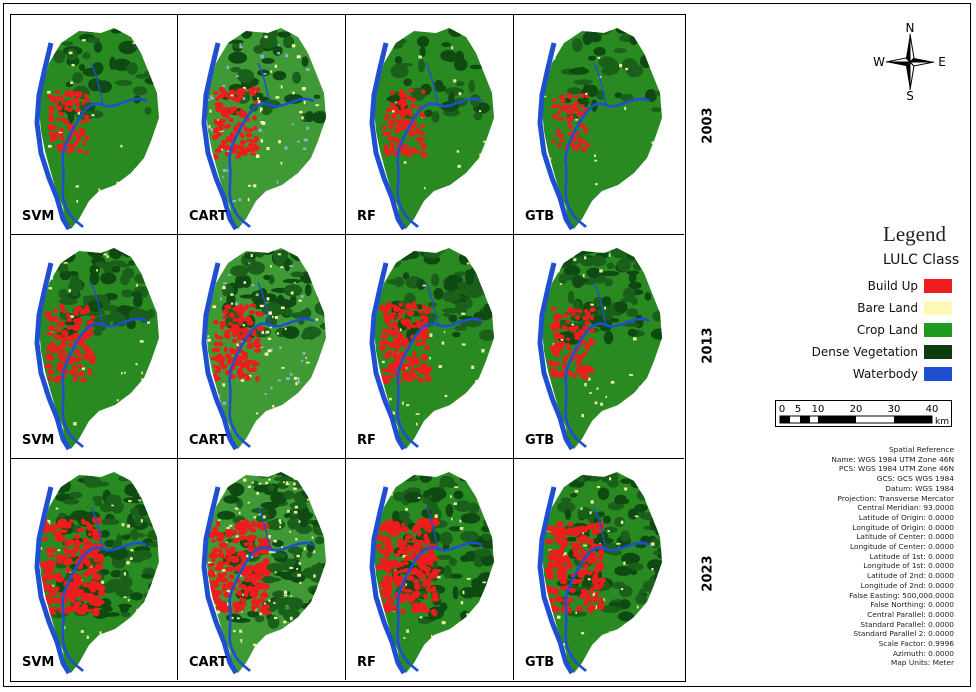  What do you see at coordinates (894, 409) in the screenshot?
I see `scale-tick-30: 30` at bounding box center [894, 409].